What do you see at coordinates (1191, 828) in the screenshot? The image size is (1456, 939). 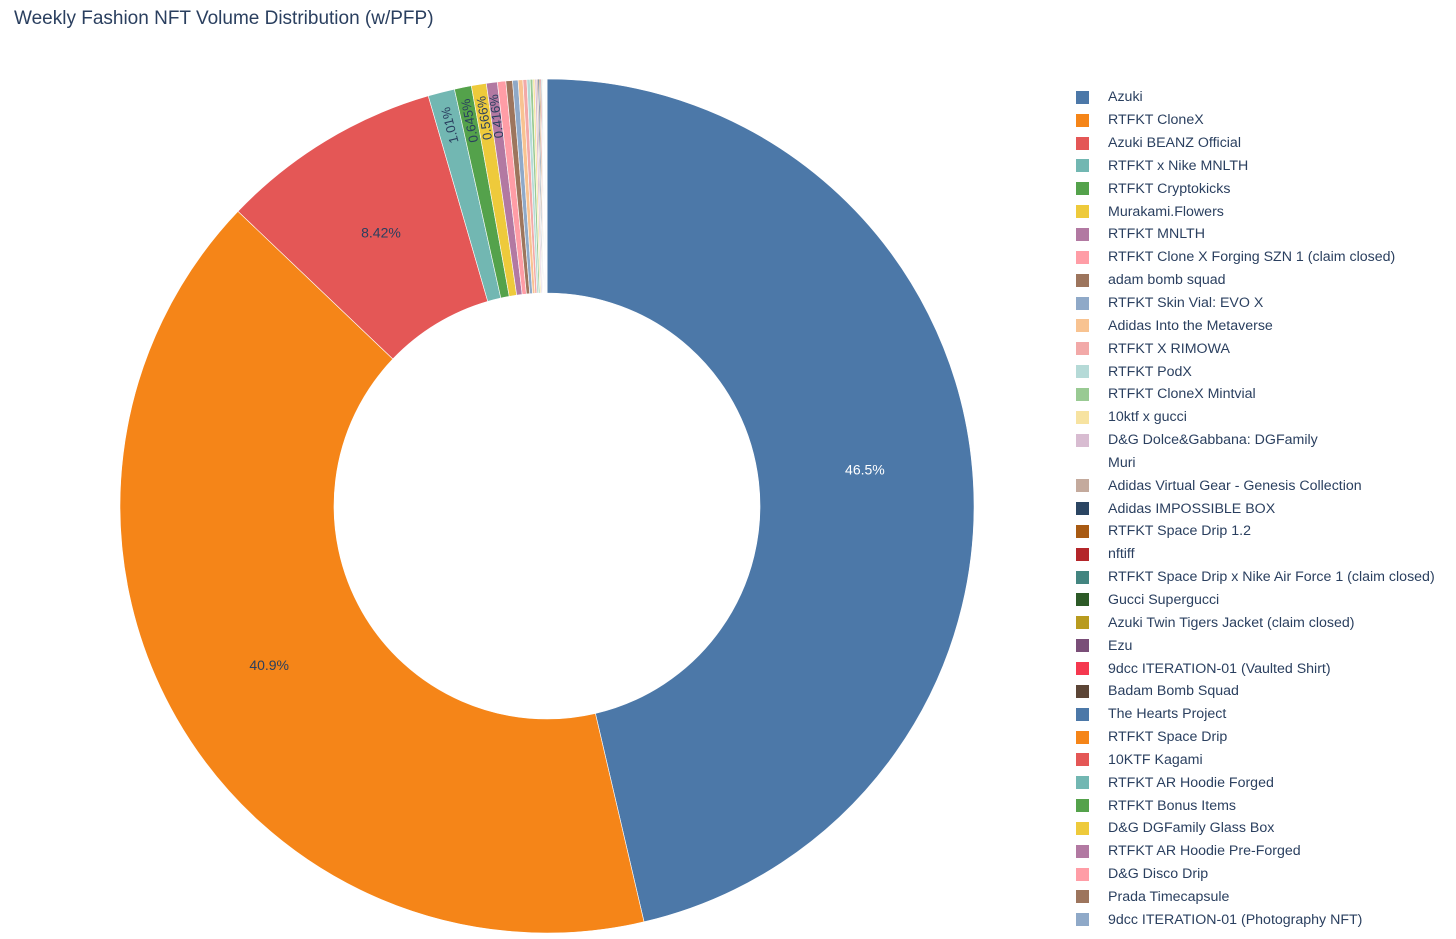 I see `legend-label: D&G DGFamily Glass Box` at bounding box center [1191, 828].